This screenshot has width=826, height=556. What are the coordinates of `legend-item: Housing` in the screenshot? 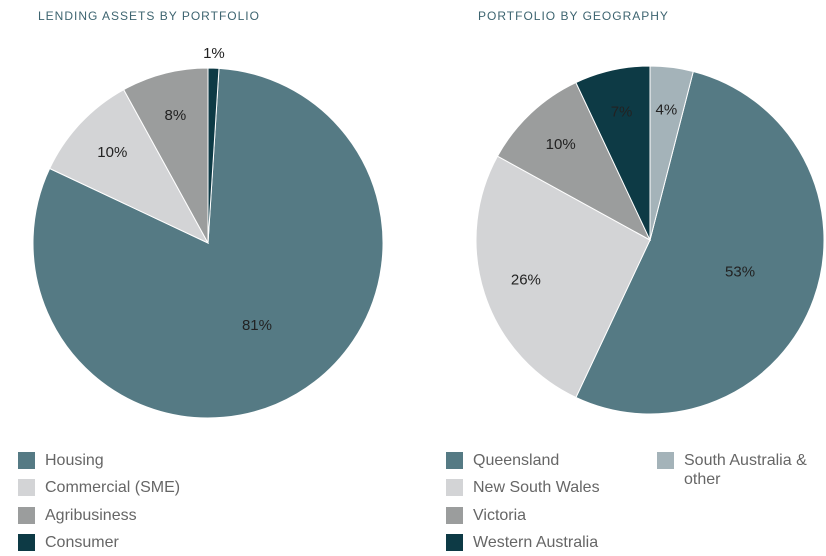 It's located at (61, 460).